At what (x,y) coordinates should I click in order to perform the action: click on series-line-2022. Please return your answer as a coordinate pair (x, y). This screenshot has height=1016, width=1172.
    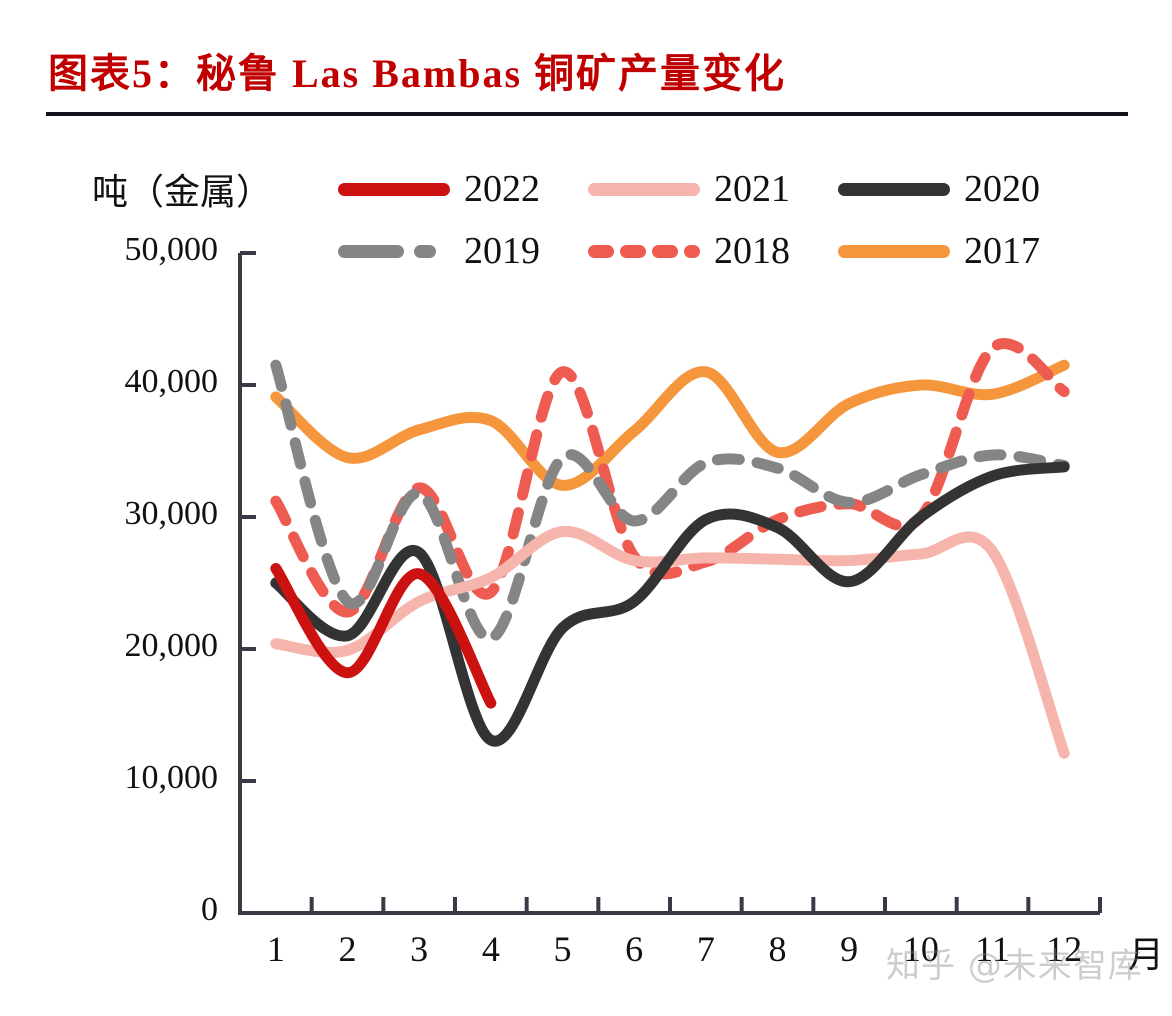
    Looking at the image, I should click on (383, 635).